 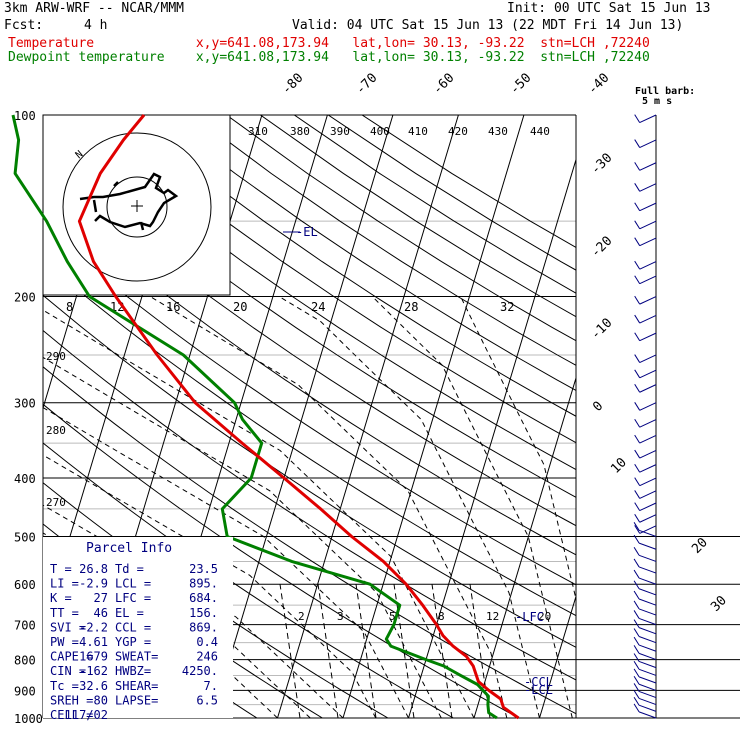 What do you see at coordinates (133, 598) in the screenshot?
I see `parcel-cell: LFC =` at bounding box center [133, 598].